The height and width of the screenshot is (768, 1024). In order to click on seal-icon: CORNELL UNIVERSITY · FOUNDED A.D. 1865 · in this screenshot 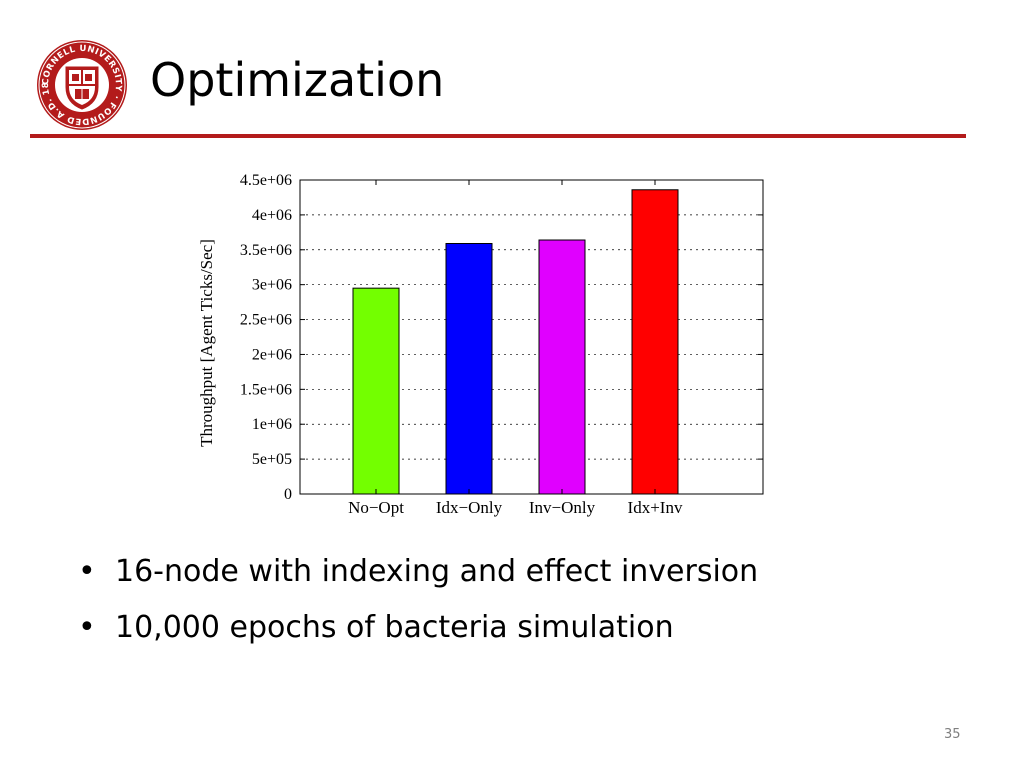, I will do `click(80, 81)`.